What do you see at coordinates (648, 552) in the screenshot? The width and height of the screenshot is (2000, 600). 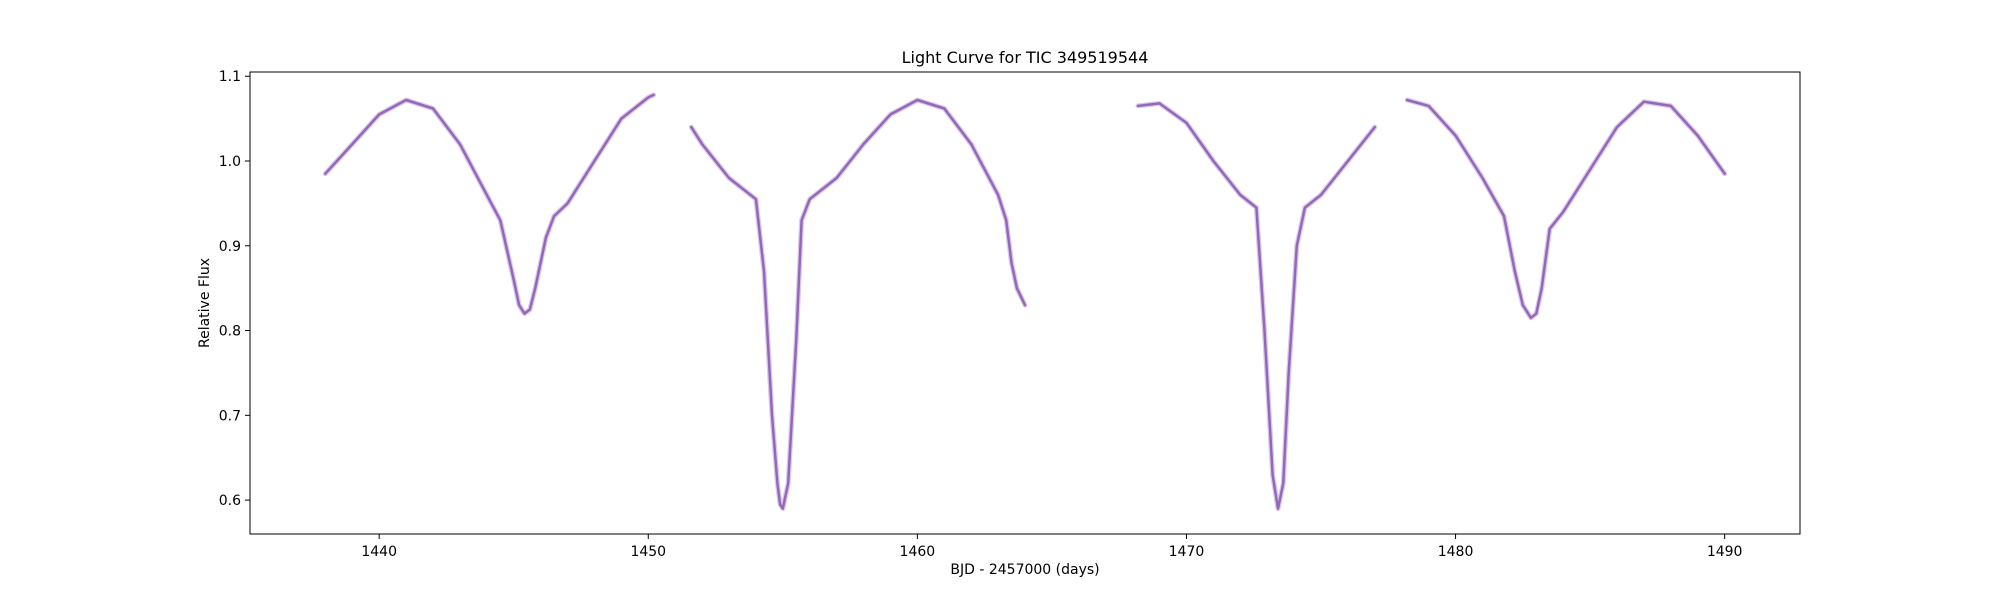 I see `x-tick-label: 1450` at bounding box center [648, 552].